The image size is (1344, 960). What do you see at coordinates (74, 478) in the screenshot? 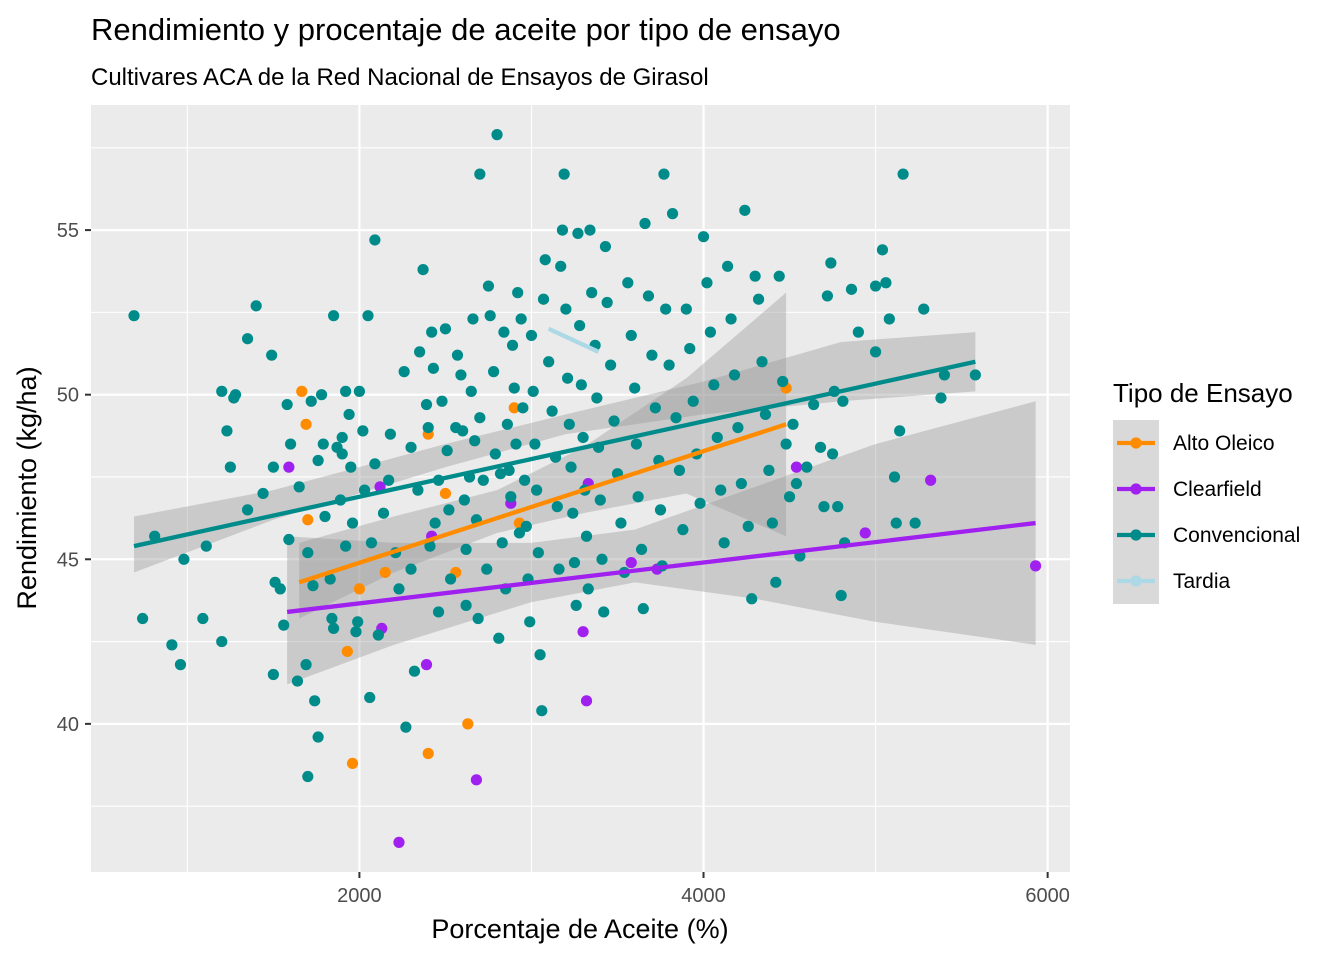
I see `y-axis: 40 45 50 55` at bounding box center [74, 478].